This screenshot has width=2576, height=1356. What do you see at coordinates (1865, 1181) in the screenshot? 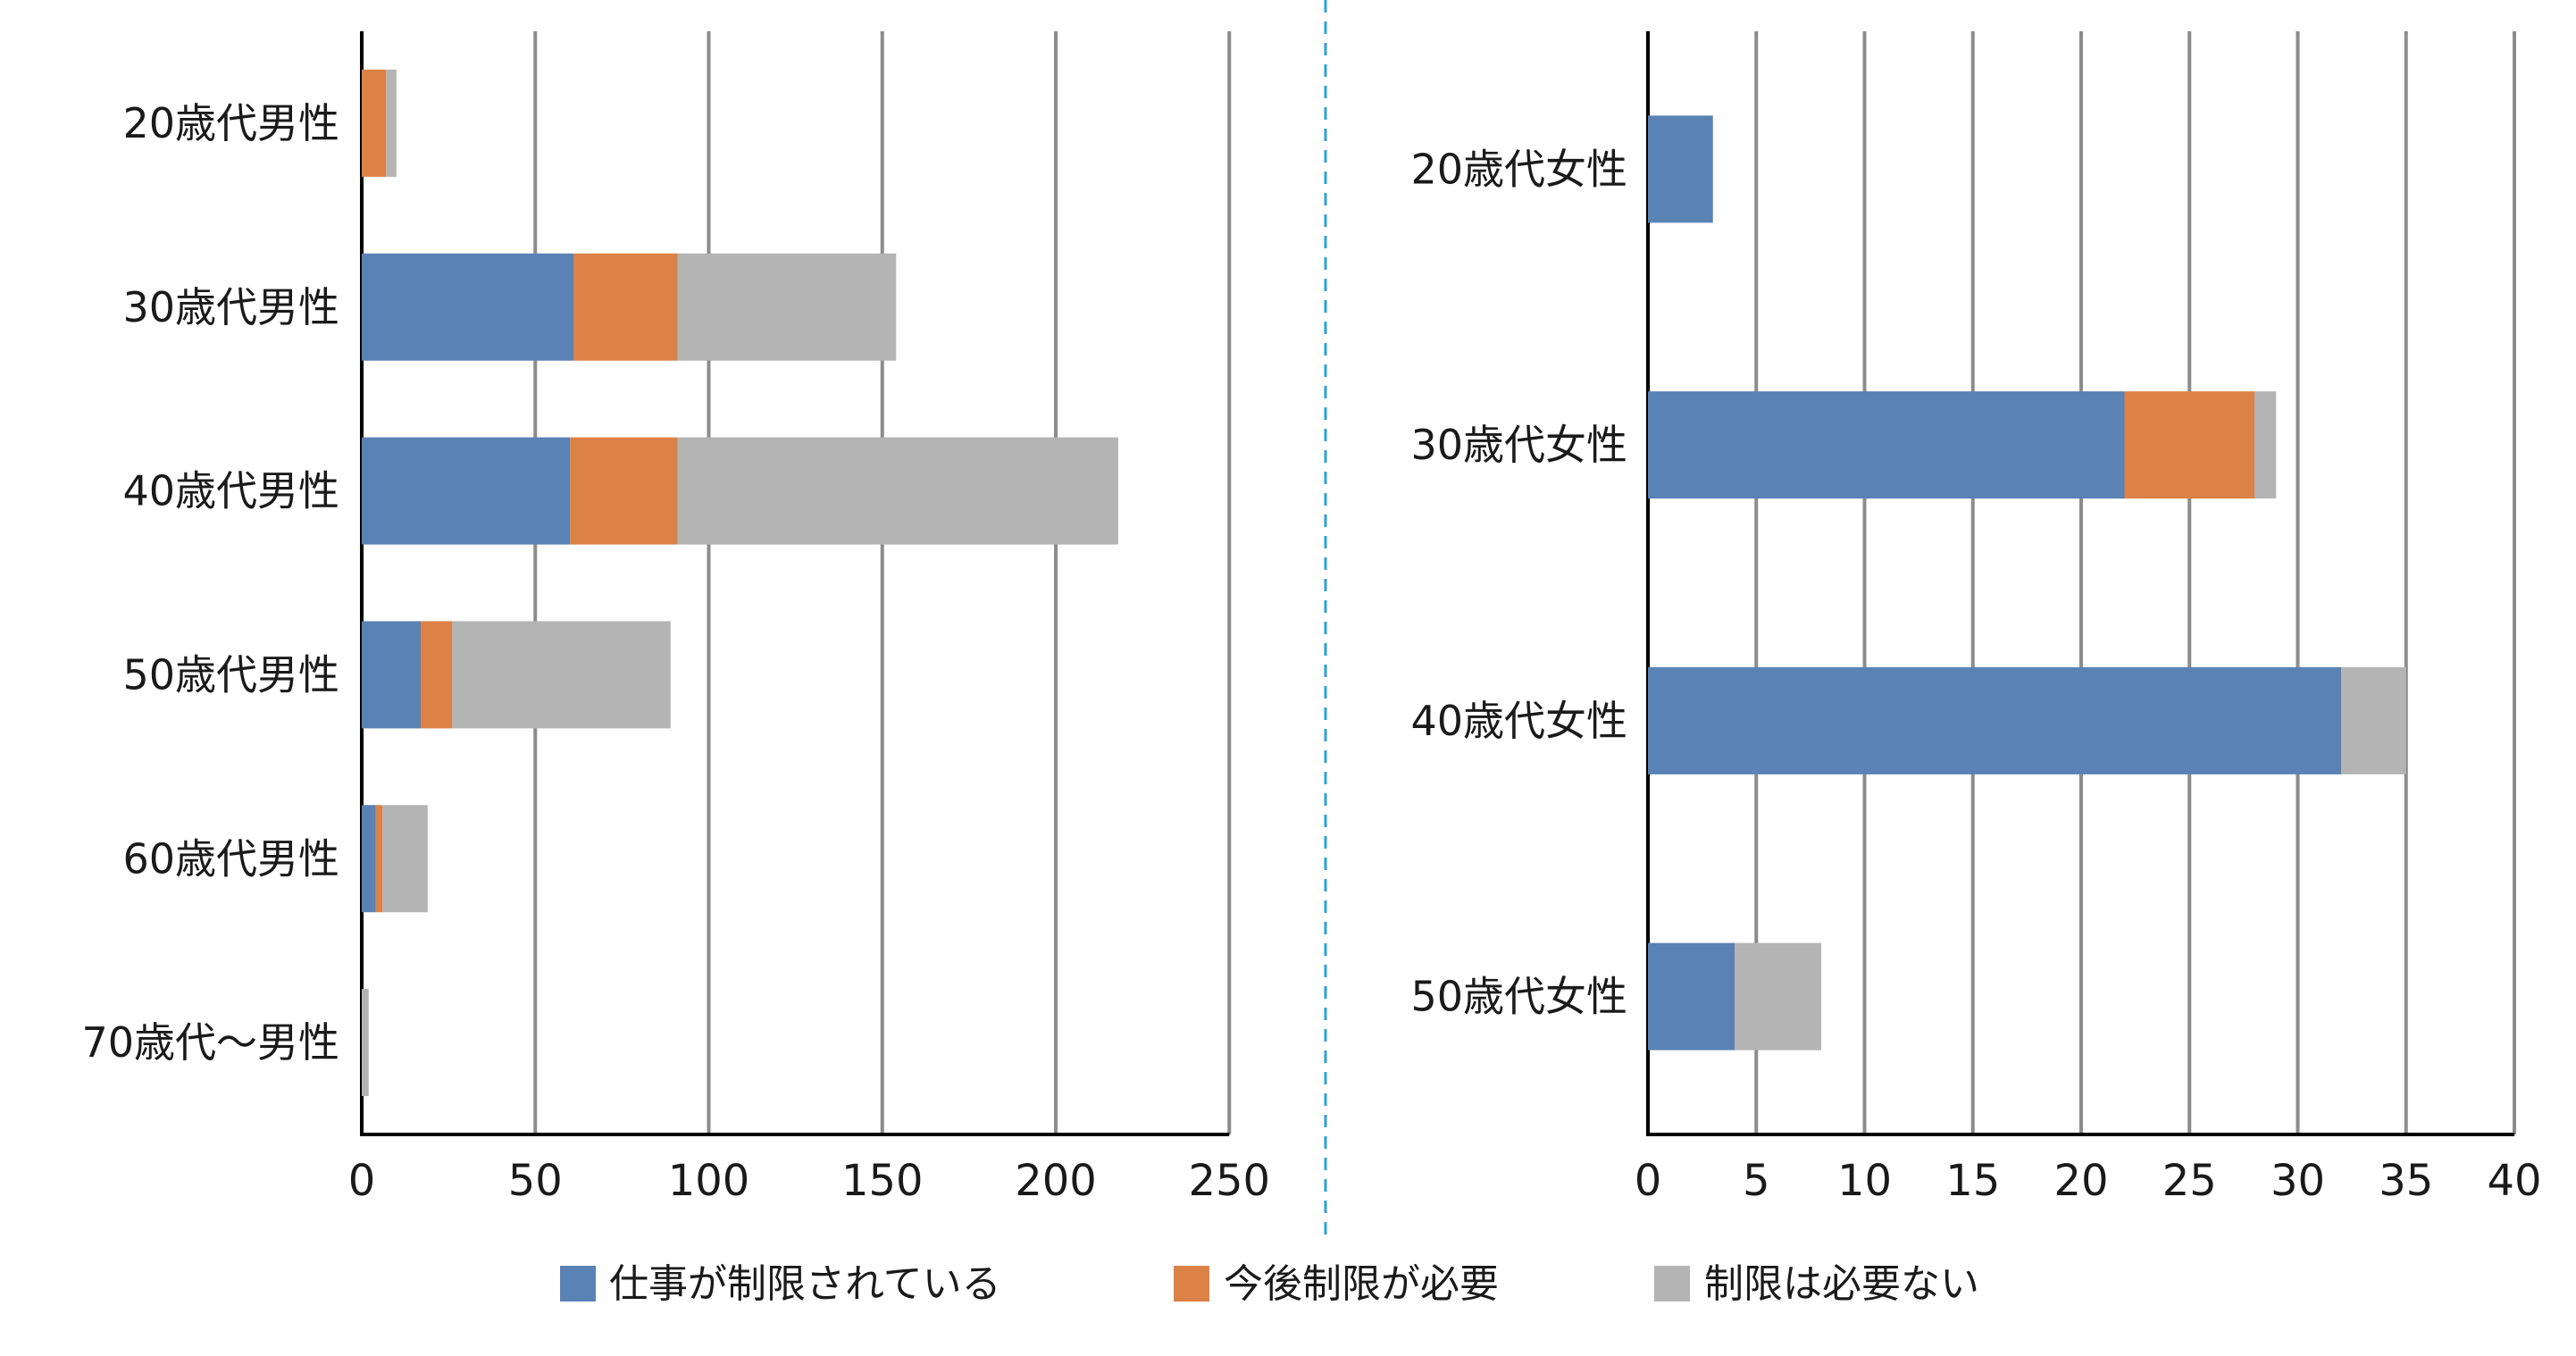
I see `female-tick-label: 10` at bounding box center [1865, 1181].